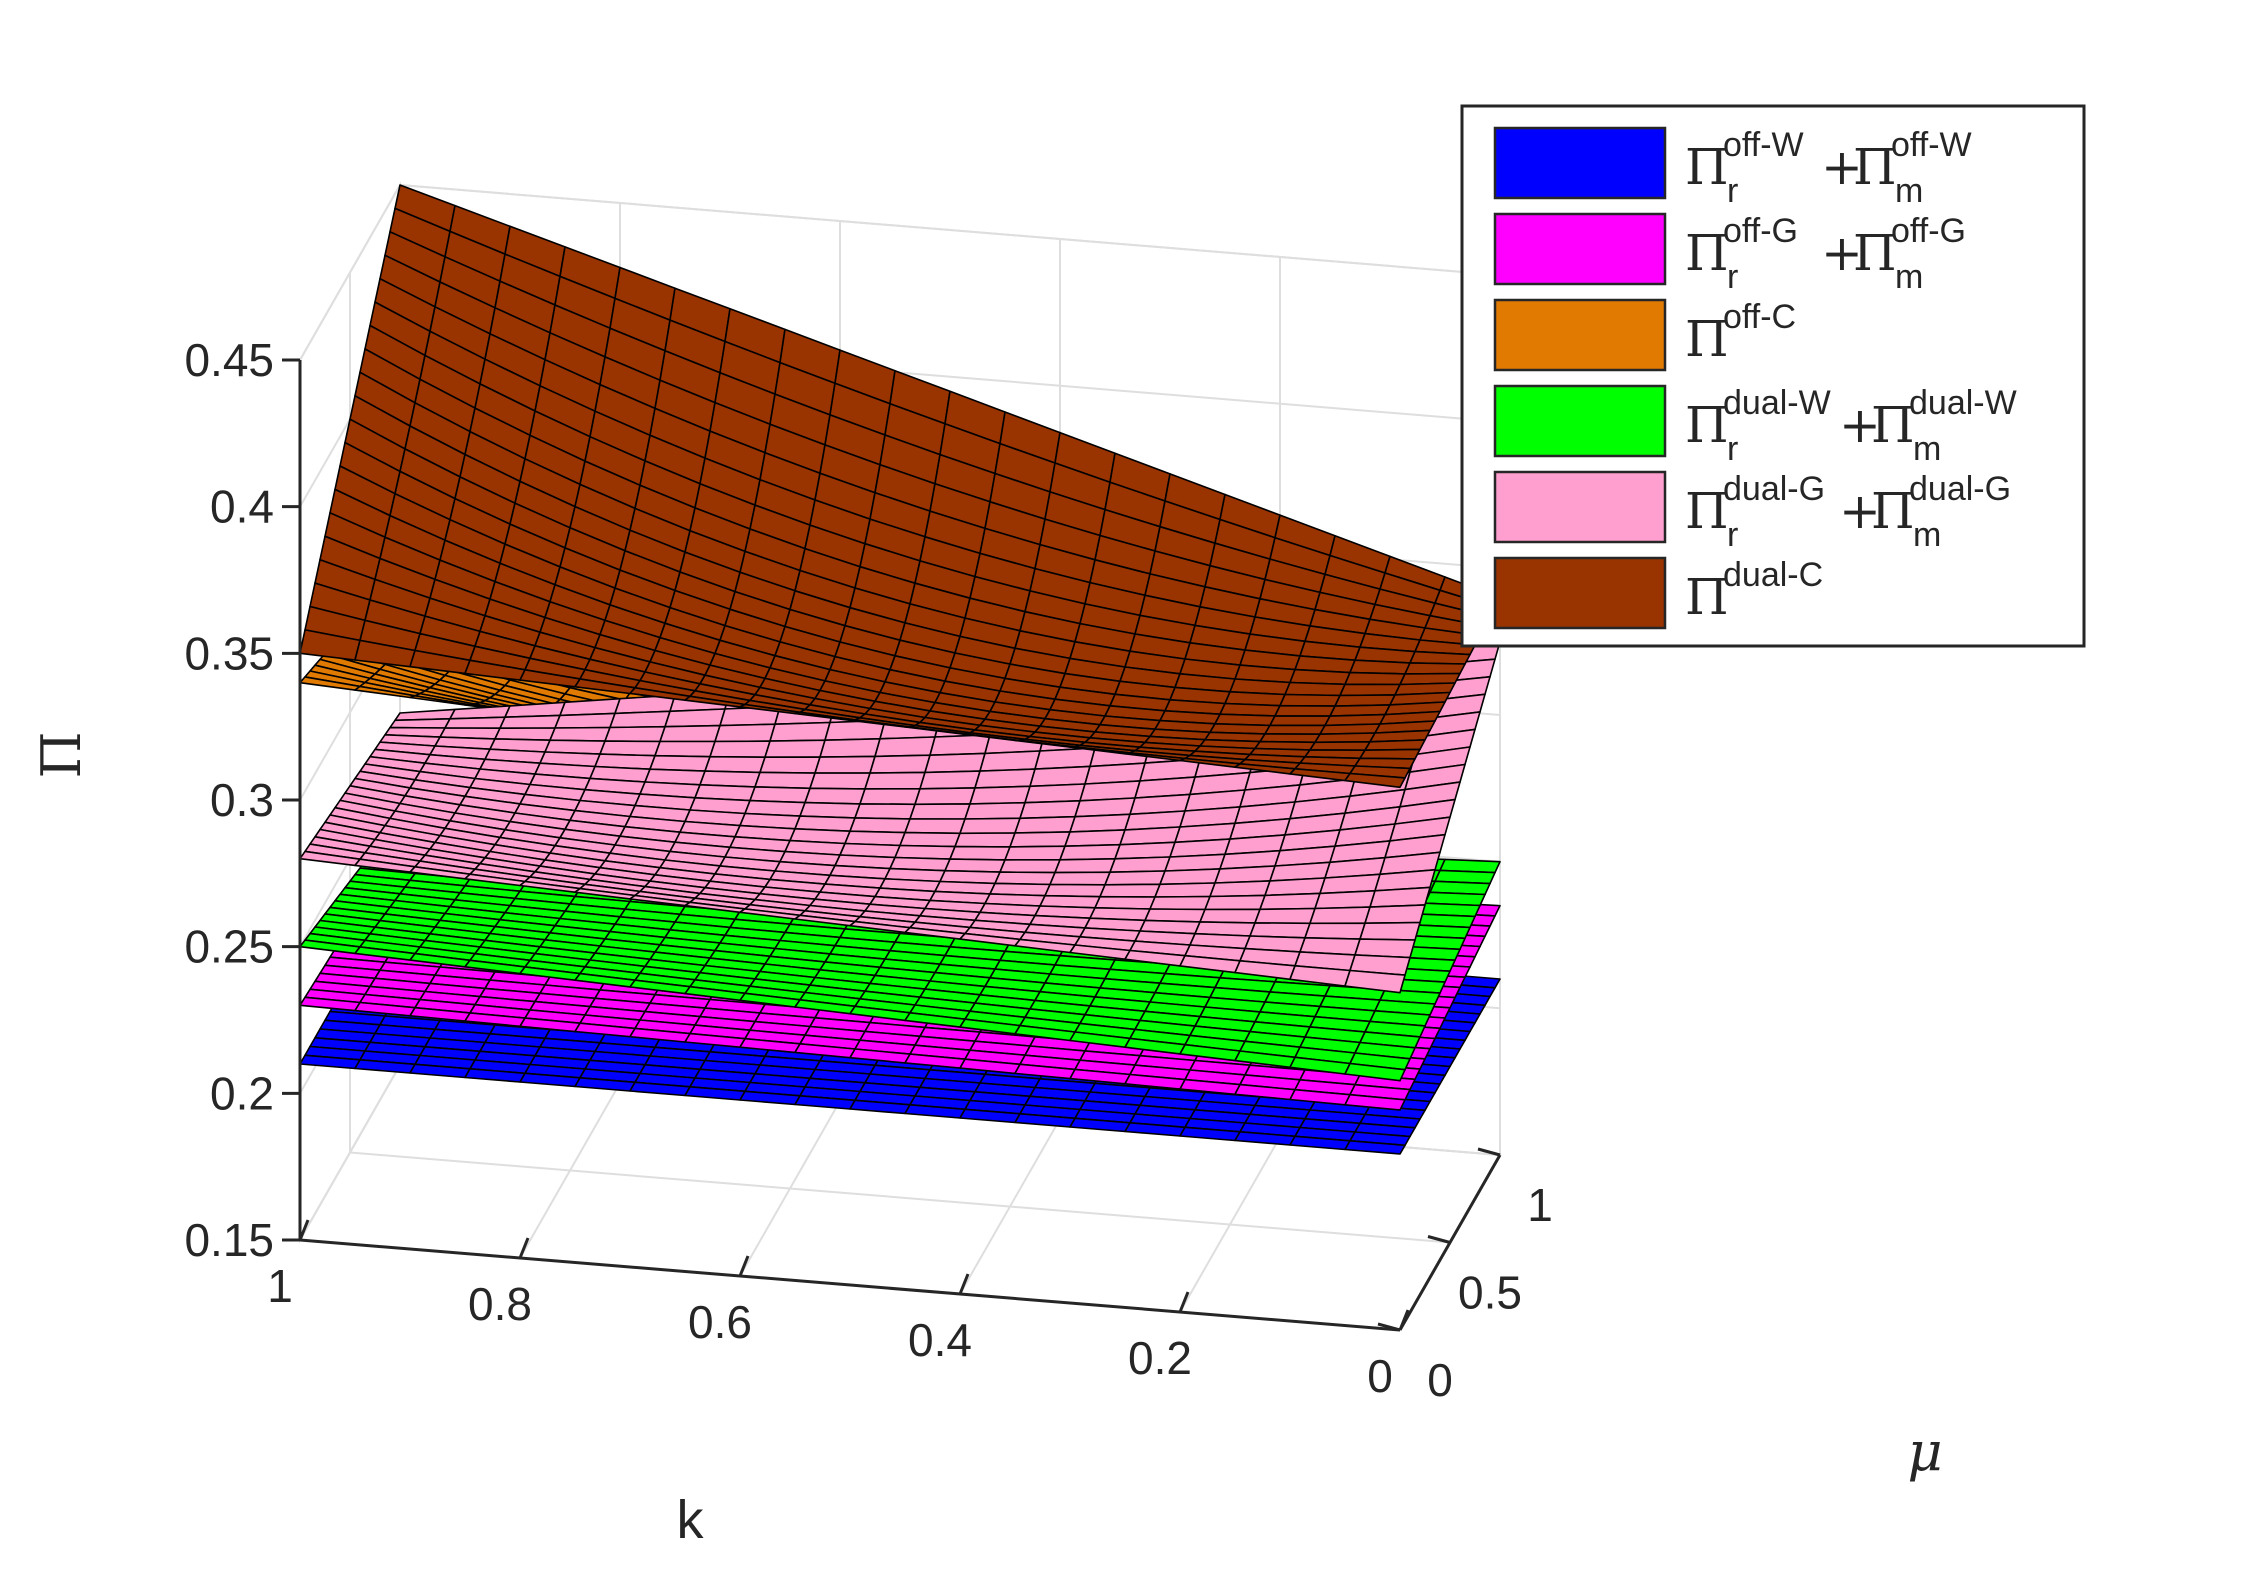 The image size is (2255, 1582). I want to click on x-tick-label: 0.6, so click(720, 1322).